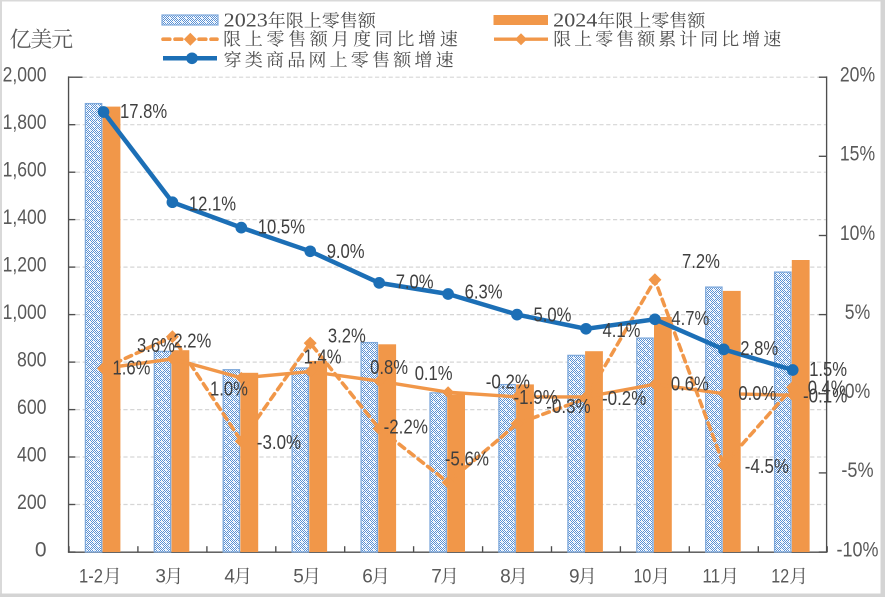 The image size is (885, 602). What do you see at coordinates (436, 577) in the screenshot?
I see `svg-text: 7` at bounding box center [436, 577].